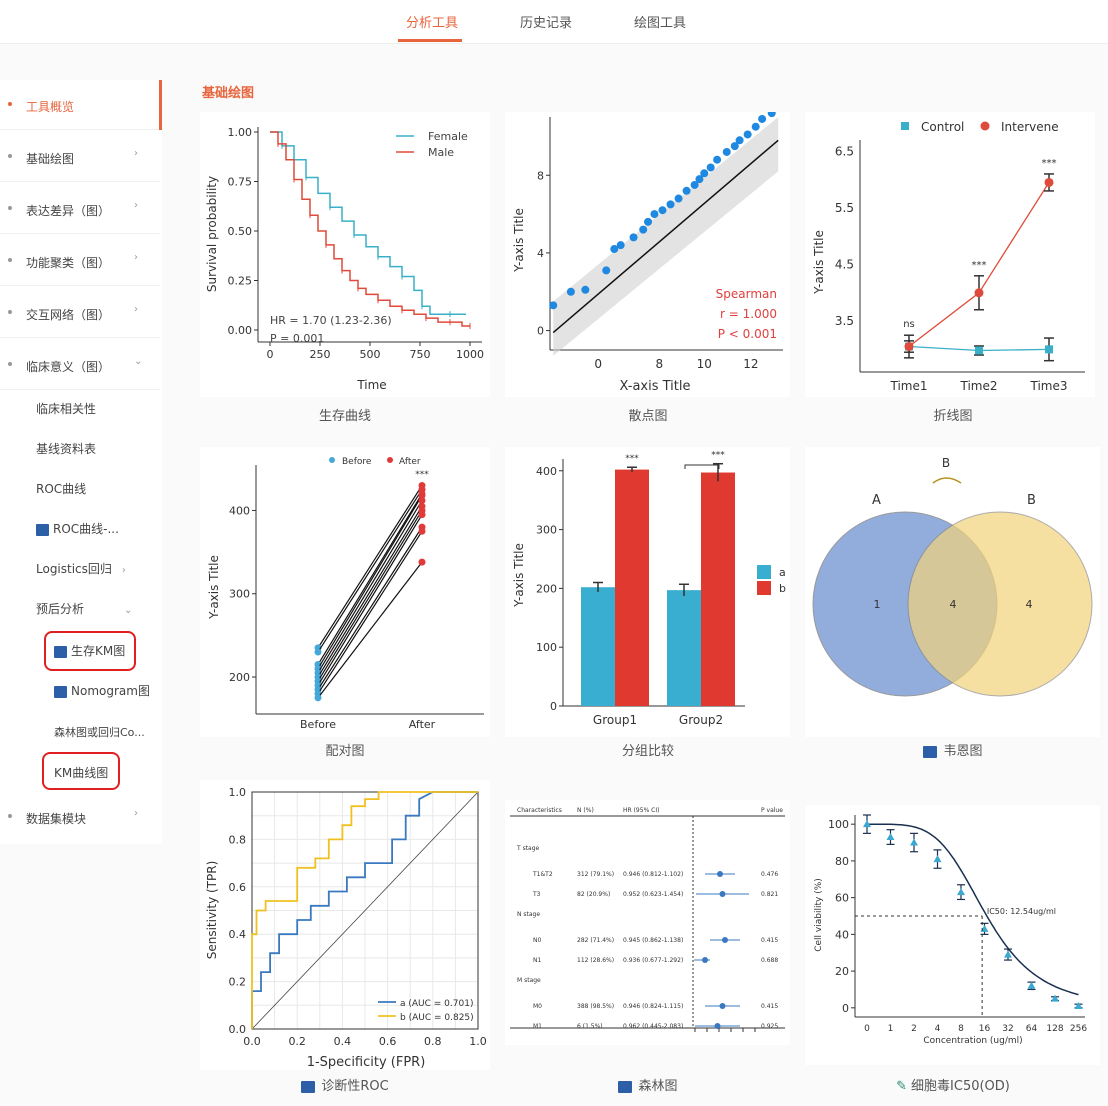  Describe the element at coordinates (270, 354) in the screenshot. I see `x-tick-label: 0` at that location.